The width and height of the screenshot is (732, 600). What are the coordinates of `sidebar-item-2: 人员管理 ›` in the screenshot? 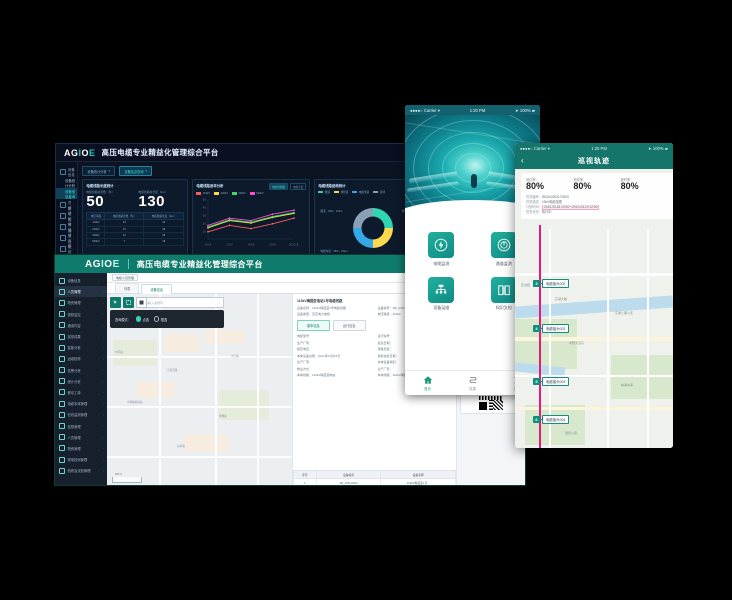 It's located at (81, 292).